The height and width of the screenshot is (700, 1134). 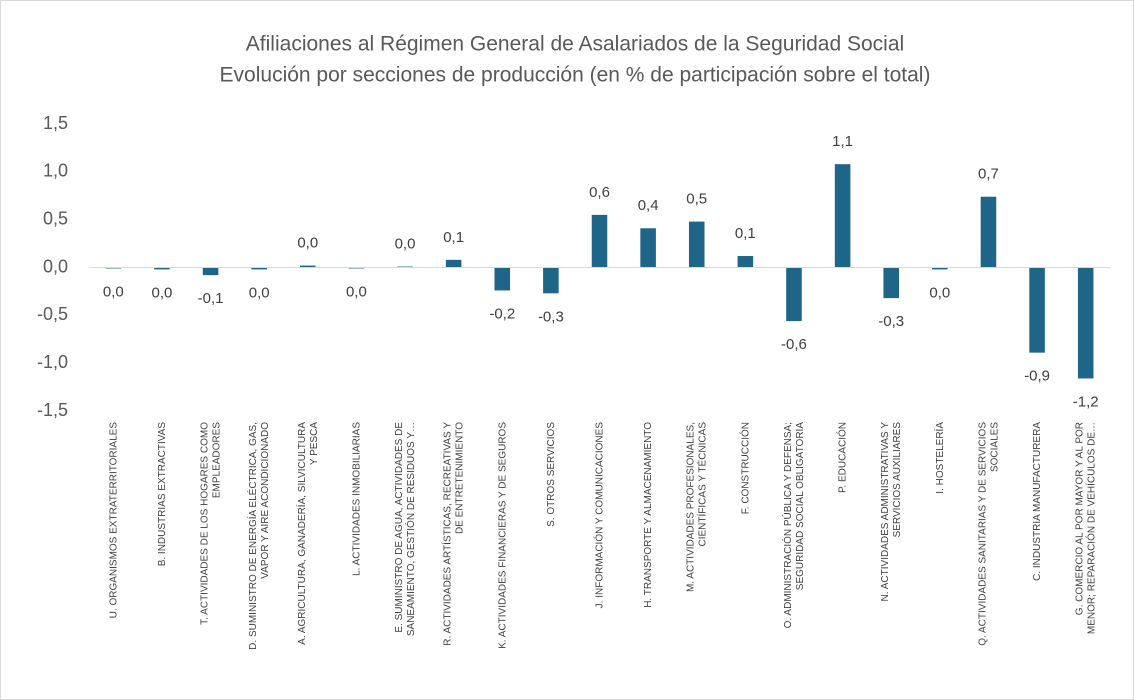 I want to click on x-tick-label: H. TRANSPORTE Y ALMACENAMIENTO, so click(x=648, y=515).